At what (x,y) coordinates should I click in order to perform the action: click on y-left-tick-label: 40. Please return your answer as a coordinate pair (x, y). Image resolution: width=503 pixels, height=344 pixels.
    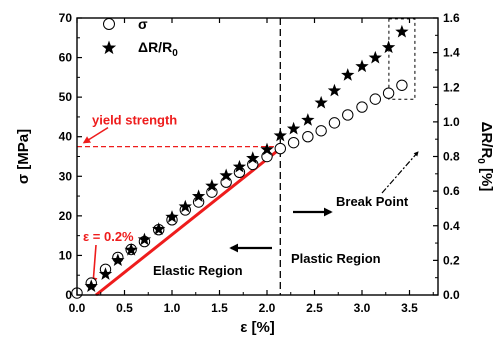
    Looking at the image, I should click on (66, 137).